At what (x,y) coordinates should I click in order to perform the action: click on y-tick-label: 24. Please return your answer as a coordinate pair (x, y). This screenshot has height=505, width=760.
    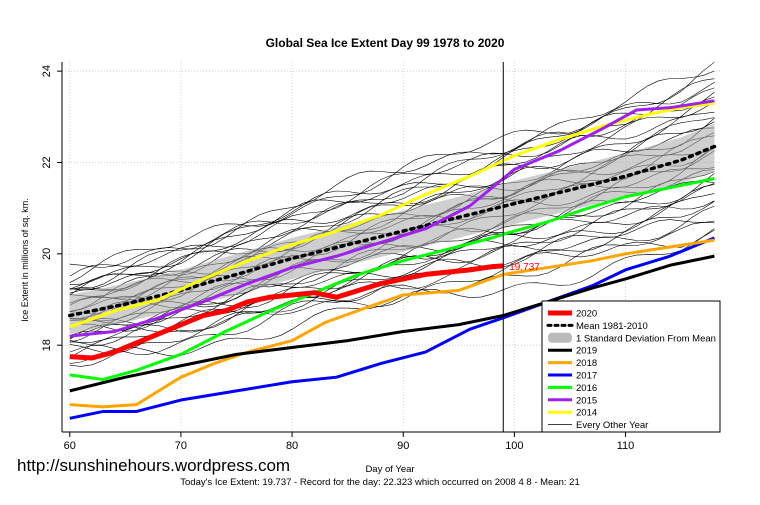
    Looking at the image, I should click on (47, 71).